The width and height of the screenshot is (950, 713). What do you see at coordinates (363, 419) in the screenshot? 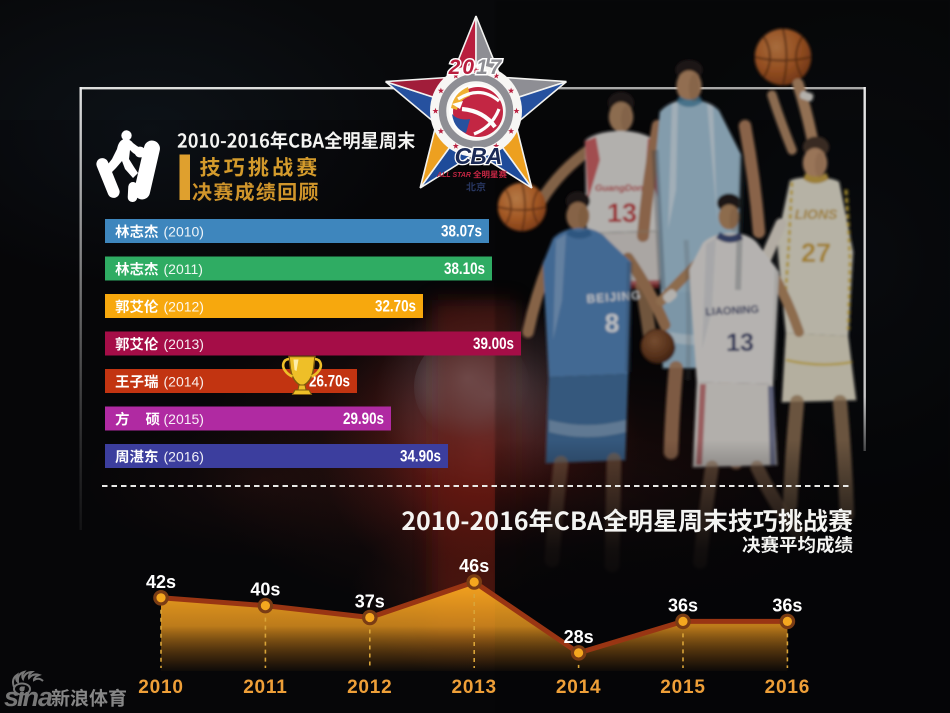
I see `svg-text: 29.90s` at bounding box center [363, 419].